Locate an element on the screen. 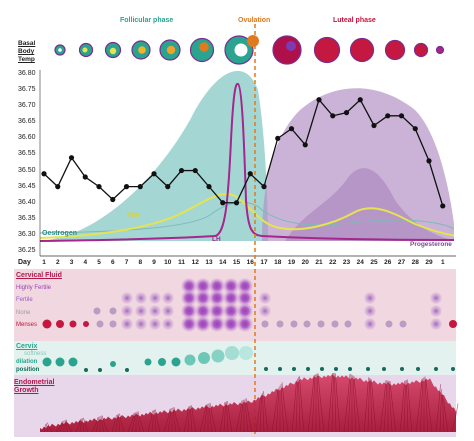 The height and width of the screenshot is (441, 474). day-tick-label: 7 is located at coordinates (126, 262).